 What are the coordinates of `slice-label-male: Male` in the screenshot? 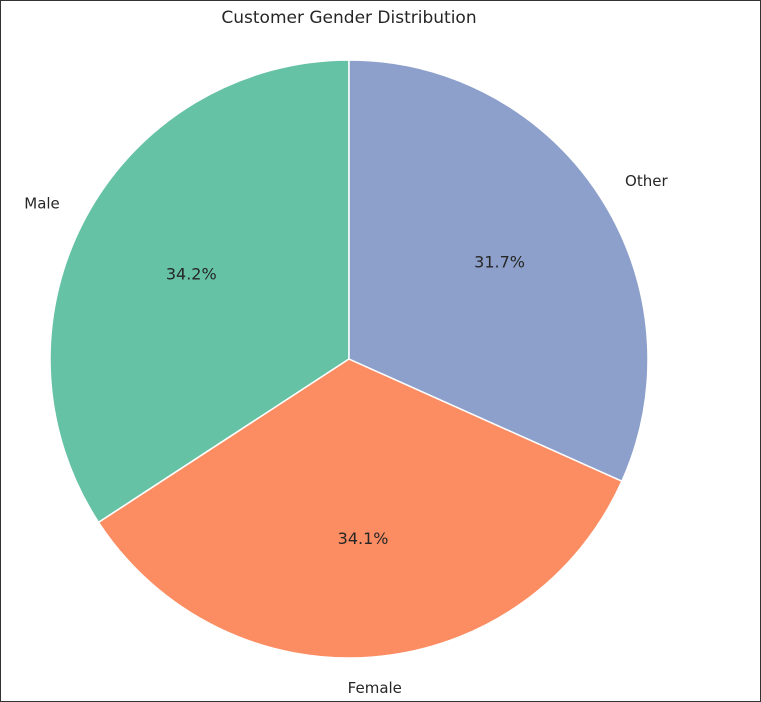 It's located at (42, 203).